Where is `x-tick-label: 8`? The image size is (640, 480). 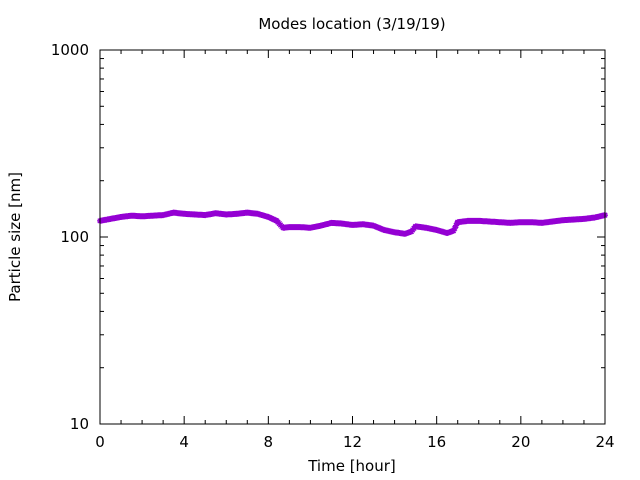 x-tick-label: 8 is located at coordinates (269, 442).